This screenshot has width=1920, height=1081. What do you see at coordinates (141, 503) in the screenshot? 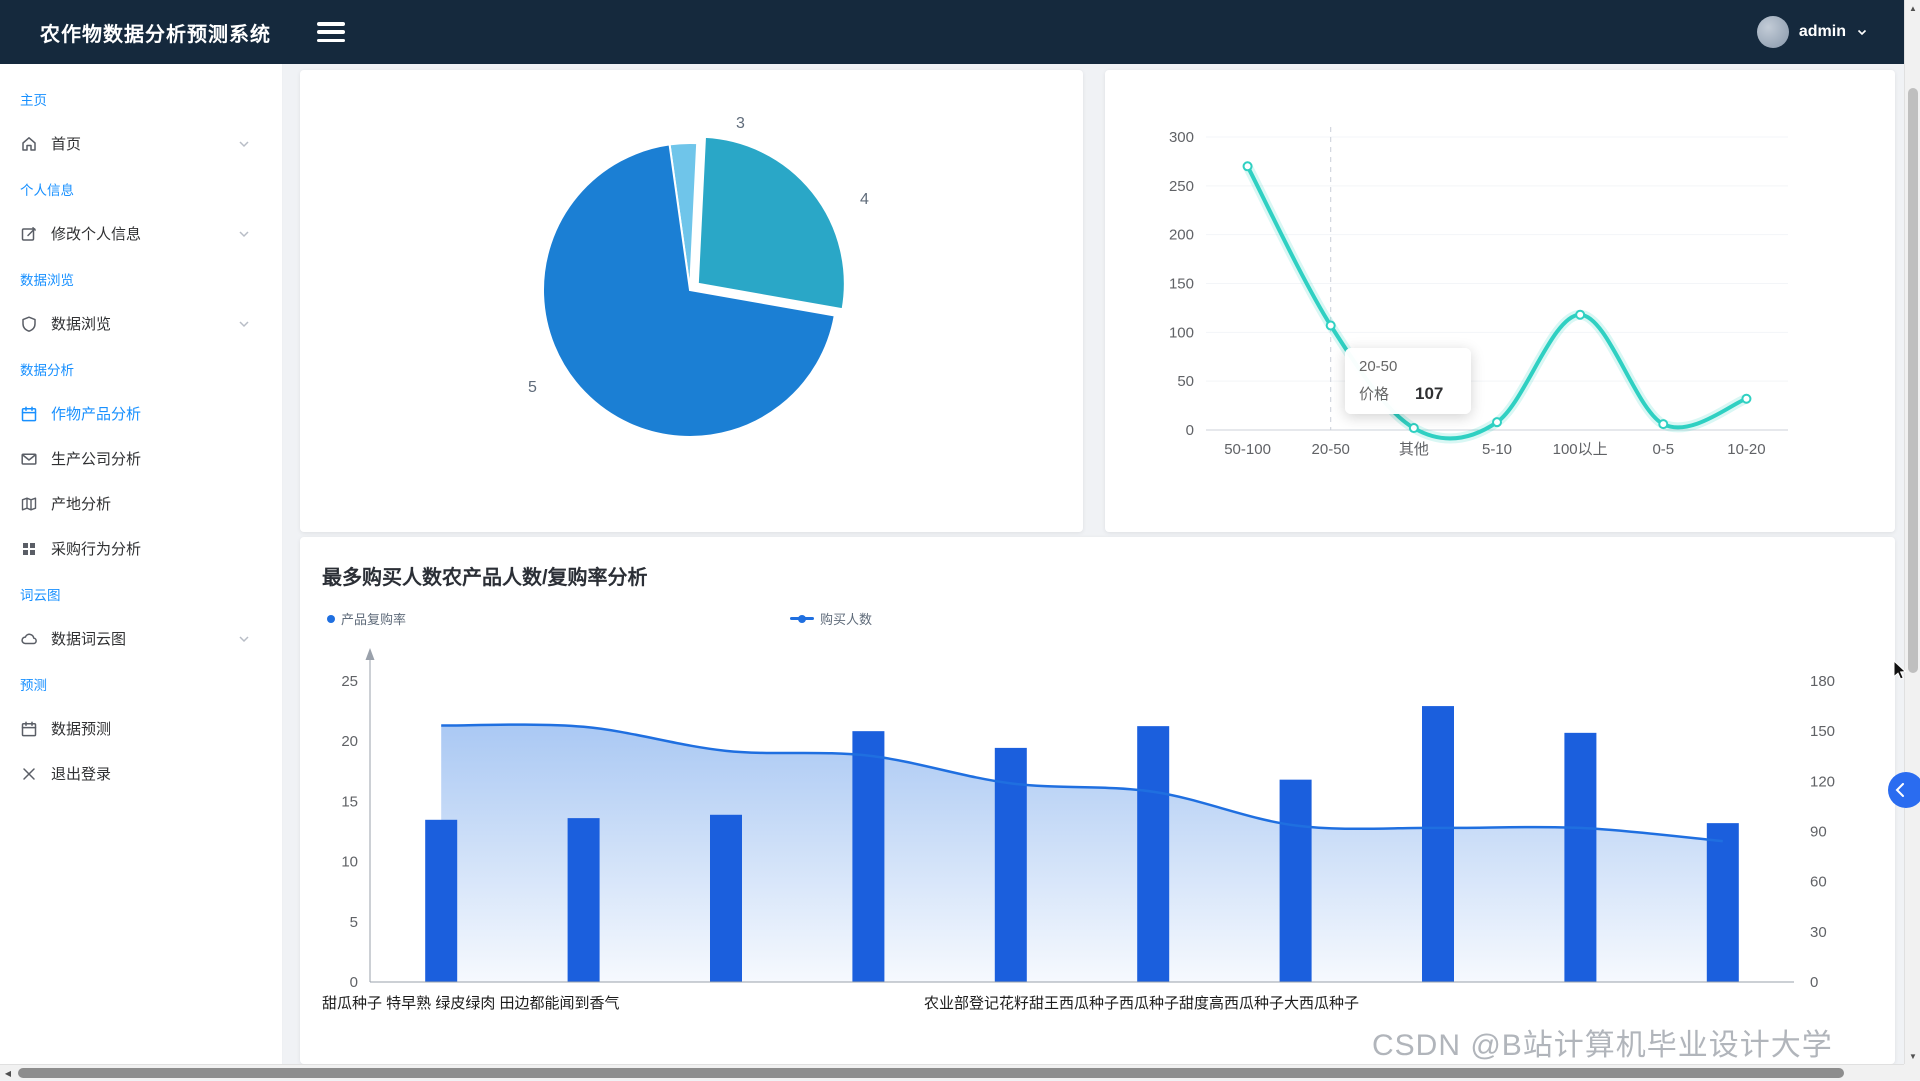
I see `sidebar-item-origin-analysis: 产地分析` at bounding box center [141, 503].